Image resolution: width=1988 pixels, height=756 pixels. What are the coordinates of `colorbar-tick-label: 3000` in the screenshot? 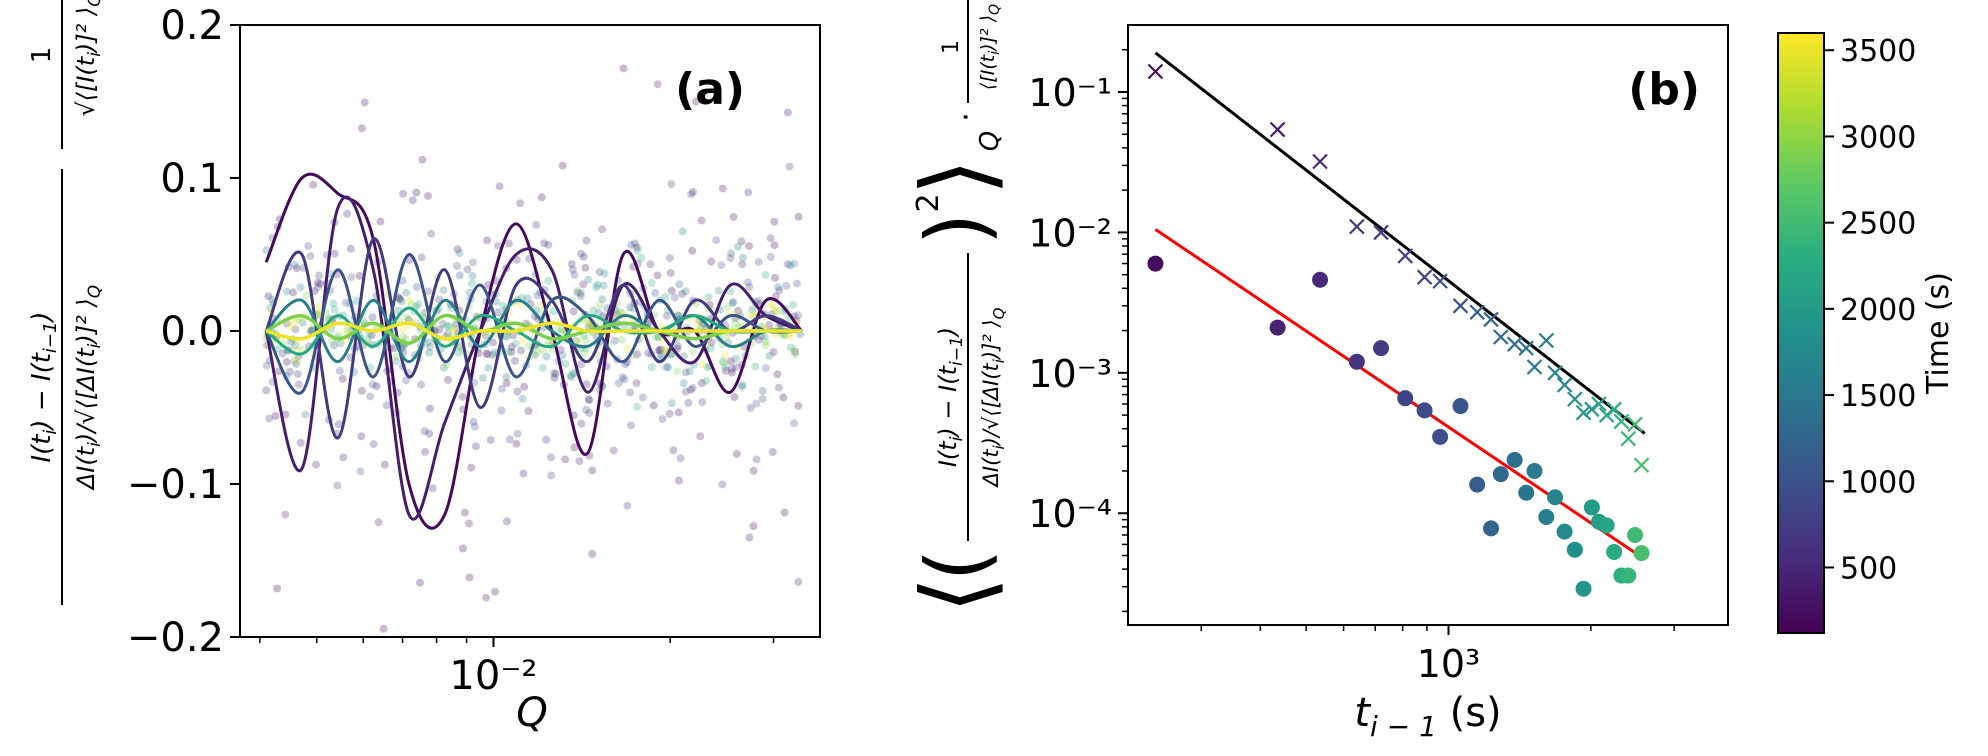 It's located at (1878, 137).